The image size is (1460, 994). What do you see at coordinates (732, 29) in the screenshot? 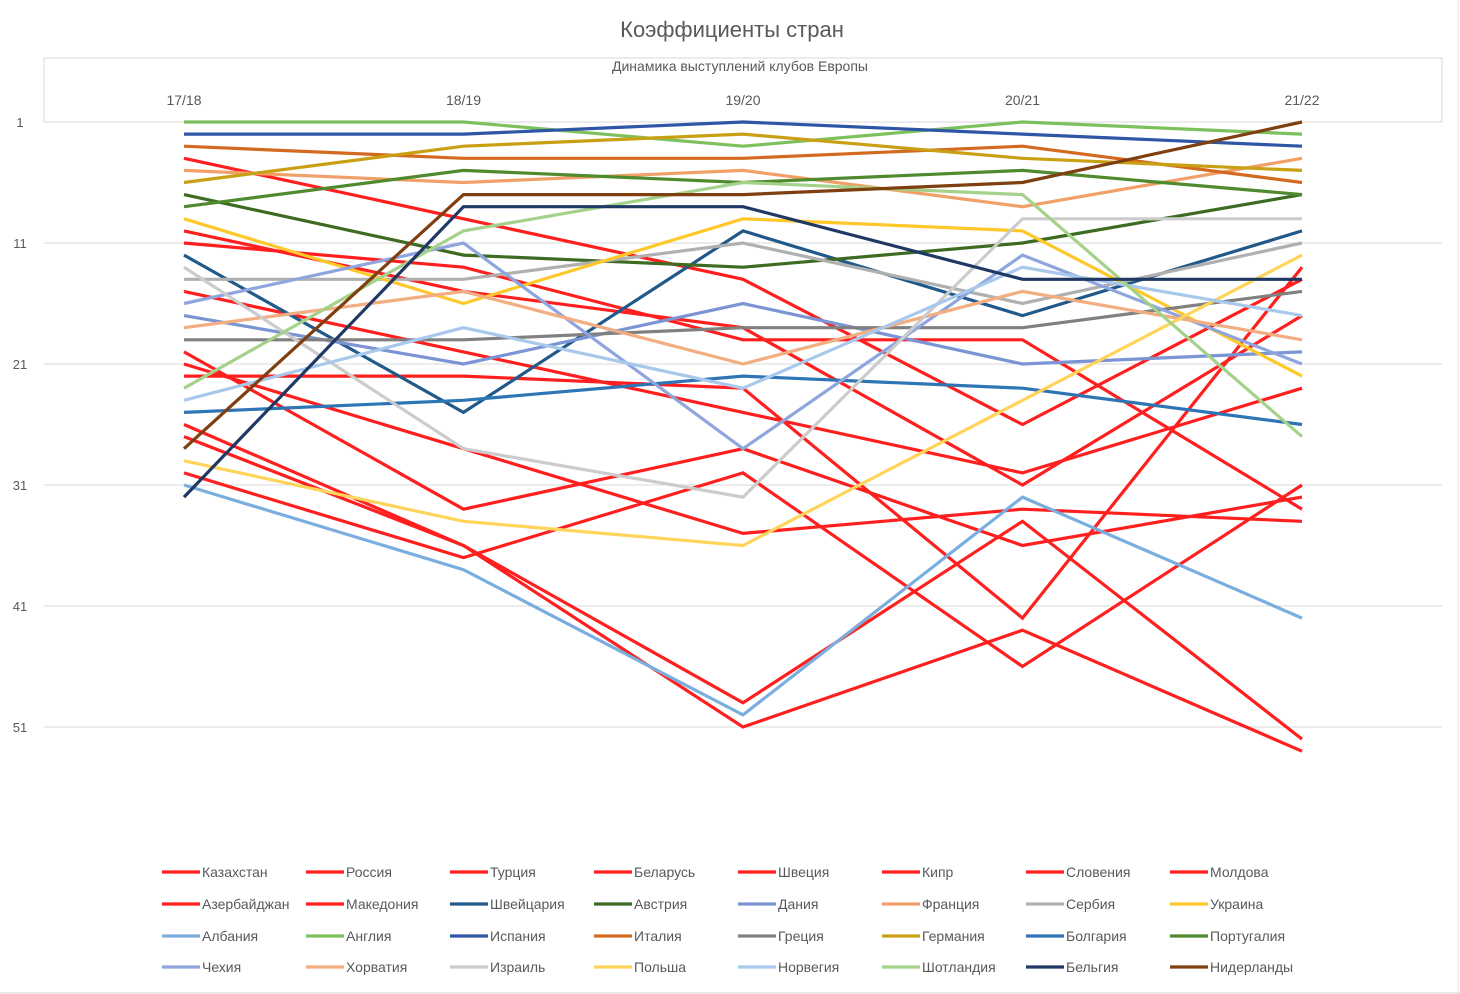
I see `chart-title: Коэффициенты стран` at bounding box center [732, 29].